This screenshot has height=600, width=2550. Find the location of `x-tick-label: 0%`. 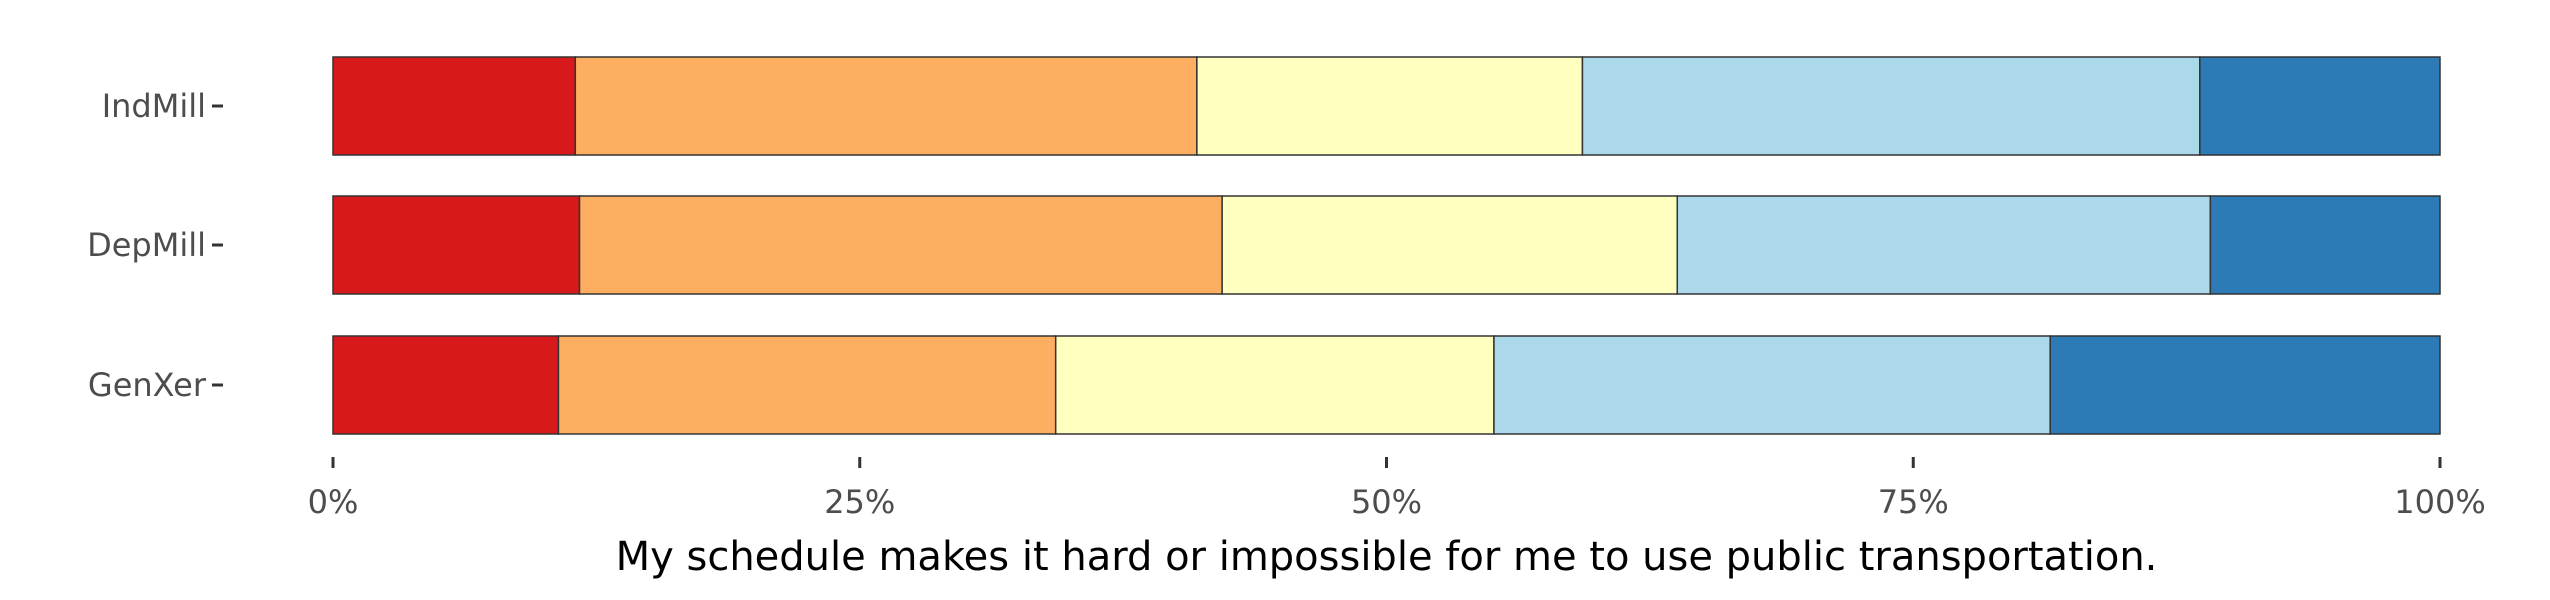

x-tick-label: 0% is located at coordinates (333, 502).